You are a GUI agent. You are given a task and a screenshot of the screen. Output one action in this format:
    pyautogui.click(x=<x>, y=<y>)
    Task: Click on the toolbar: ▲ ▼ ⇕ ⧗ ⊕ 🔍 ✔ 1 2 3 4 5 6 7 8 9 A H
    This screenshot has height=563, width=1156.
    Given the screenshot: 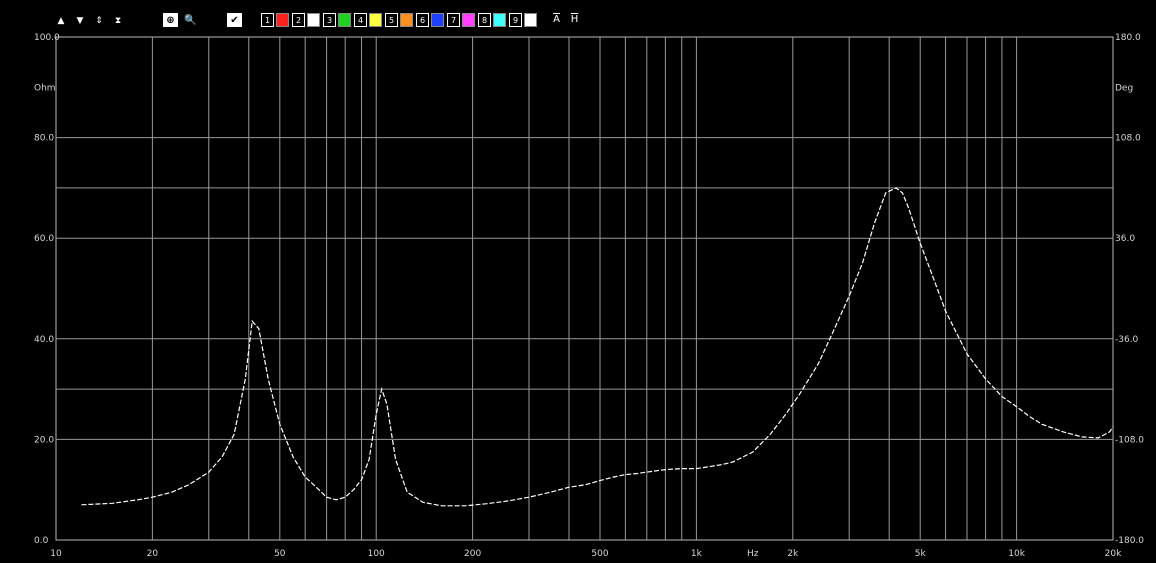 What is the action you would take?
    pyautogui.click(x=375, y=21)
    